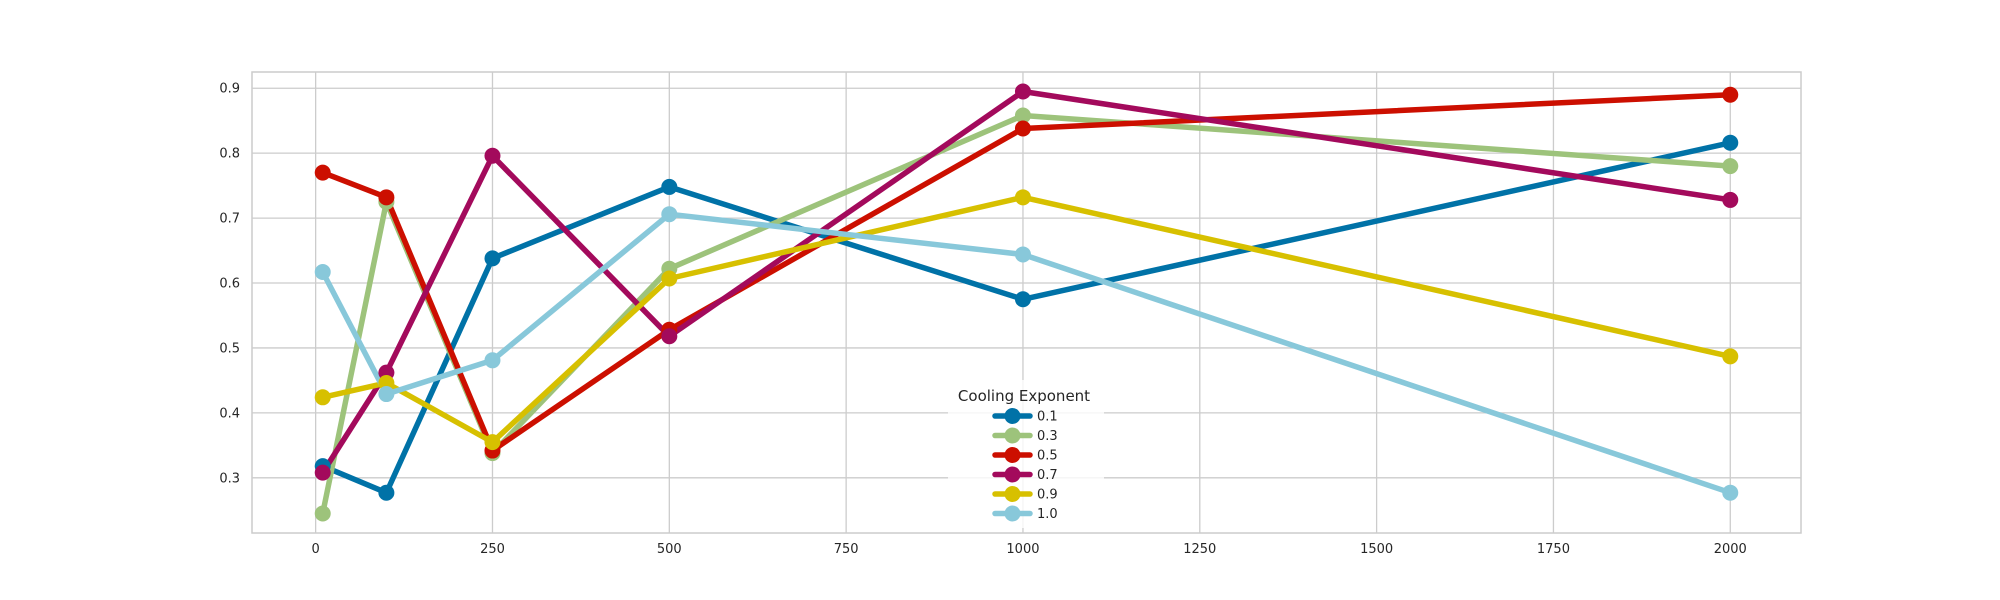 The image size is (2000, 600). I want to click on x-tick-label: 0, so click(316, 549).